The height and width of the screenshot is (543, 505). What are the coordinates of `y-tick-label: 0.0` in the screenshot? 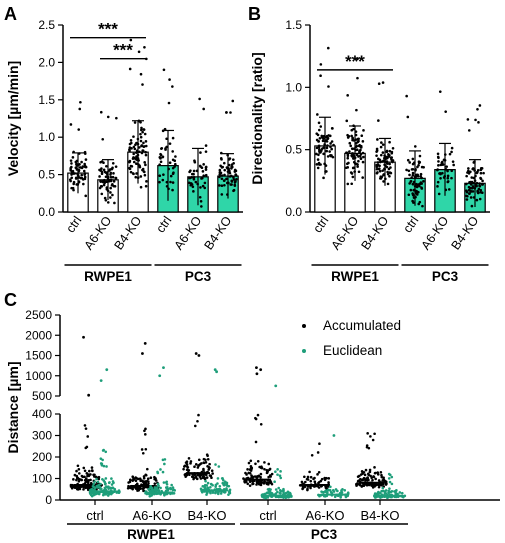 It's located at (46, 212).